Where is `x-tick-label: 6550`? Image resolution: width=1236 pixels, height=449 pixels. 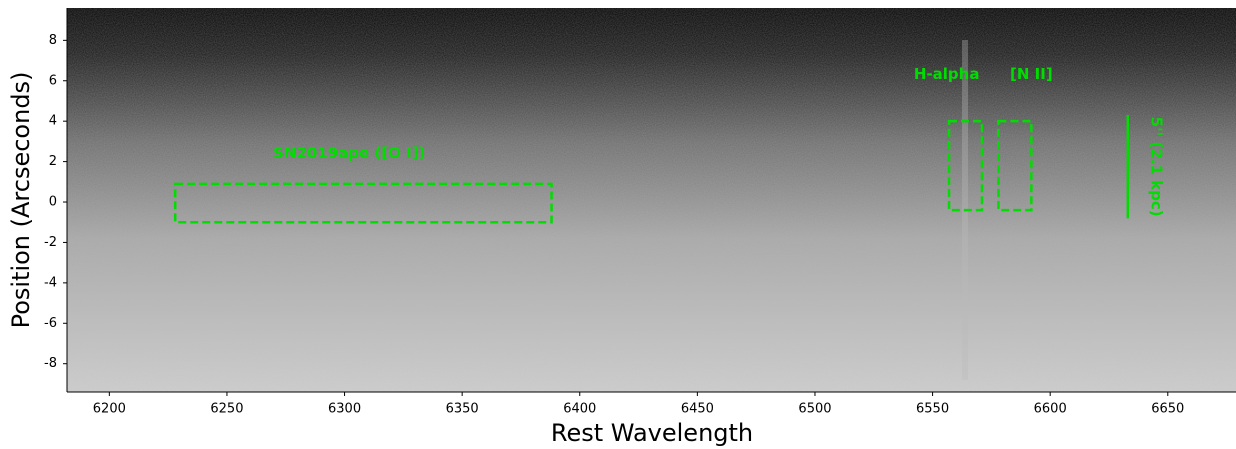 x-tick-label: 6550 is located at coordinates (932, 409).